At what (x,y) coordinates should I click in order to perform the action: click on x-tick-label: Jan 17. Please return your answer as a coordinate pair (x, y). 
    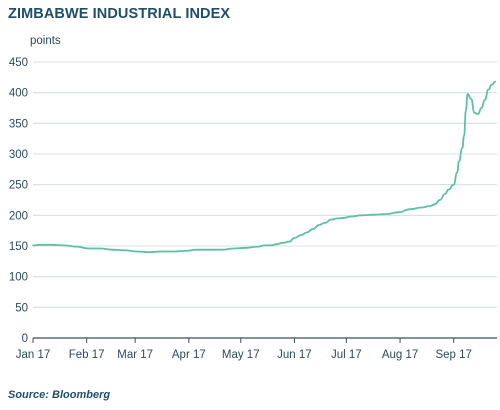
    Looking at the image, I should click on (33, 355).